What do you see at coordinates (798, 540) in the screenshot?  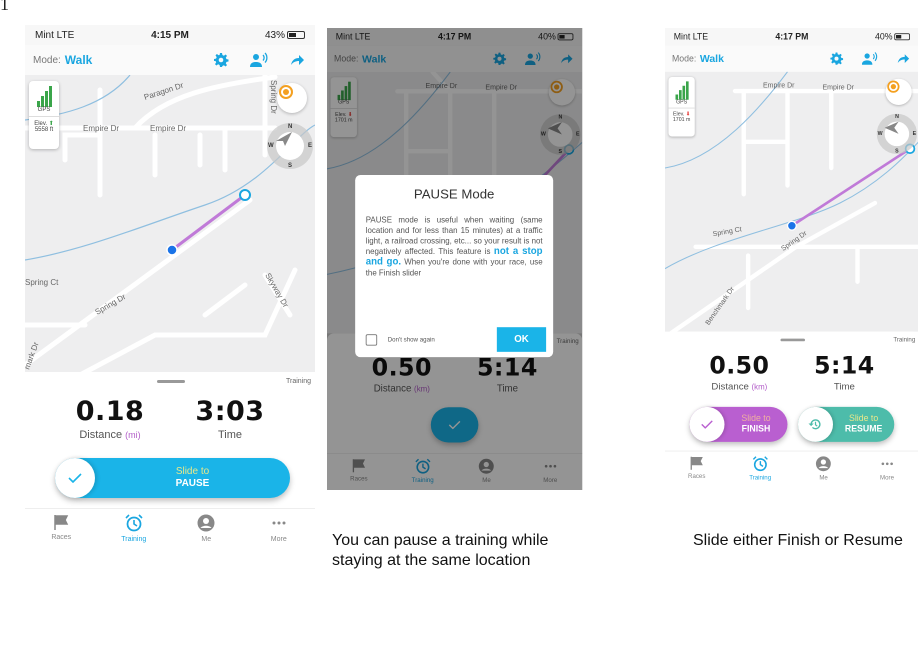 I see `caption-finish-resume: Slide either Finish or Resume` at bounding box center [798, 540].